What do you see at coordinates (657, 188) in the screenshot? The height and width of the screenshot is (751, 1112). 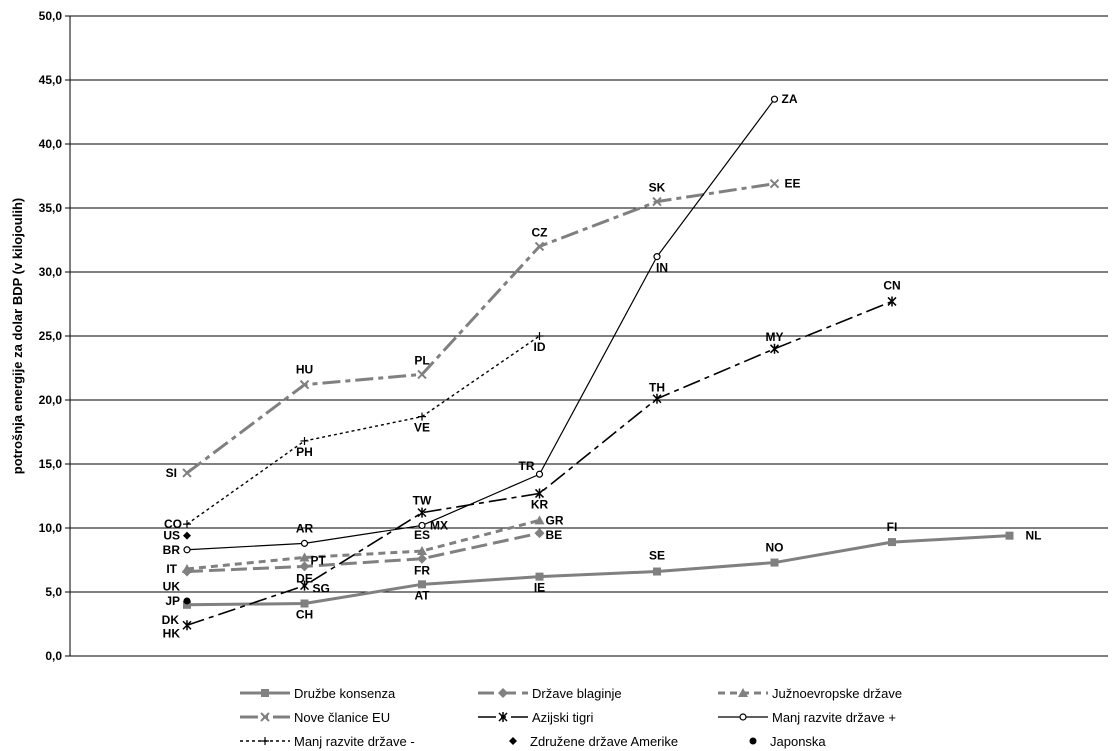 I see `point-label-sk: SK` at bounding box center [657, 188].